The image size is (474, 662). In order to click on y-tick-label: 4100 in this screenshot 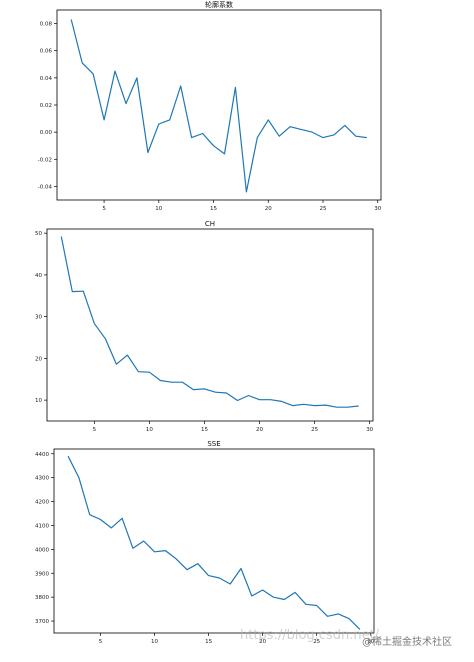, I will do `click(42, 526)`.